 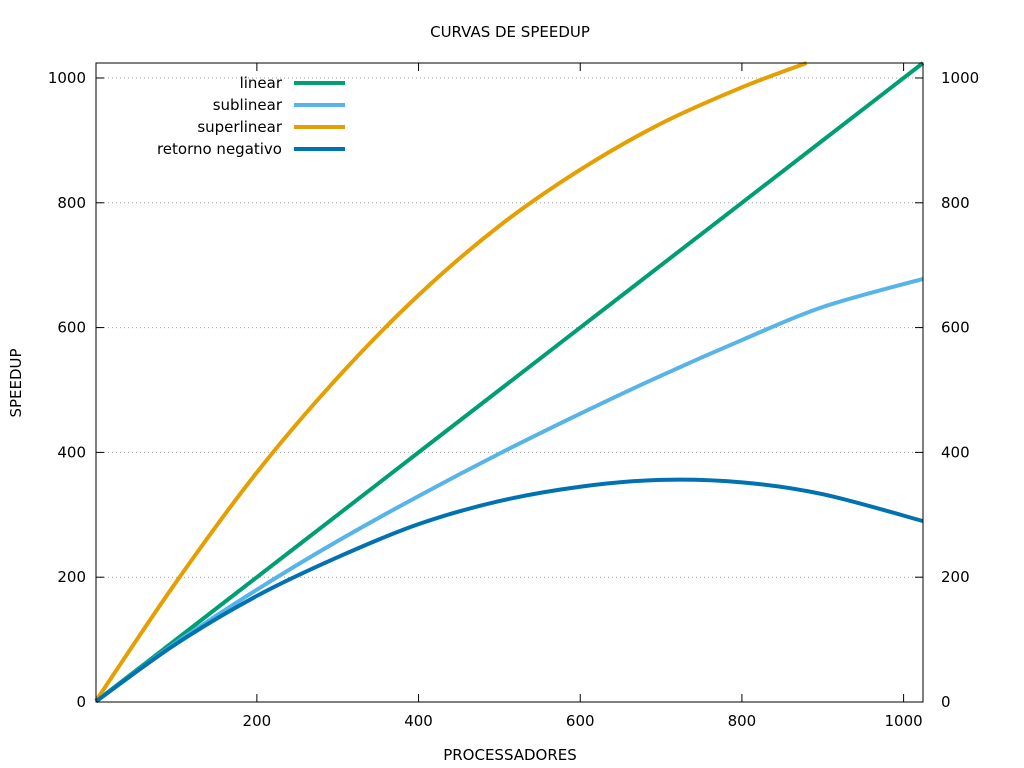 I want to click on x-tick-label: 200, so click(x=257, y=721).